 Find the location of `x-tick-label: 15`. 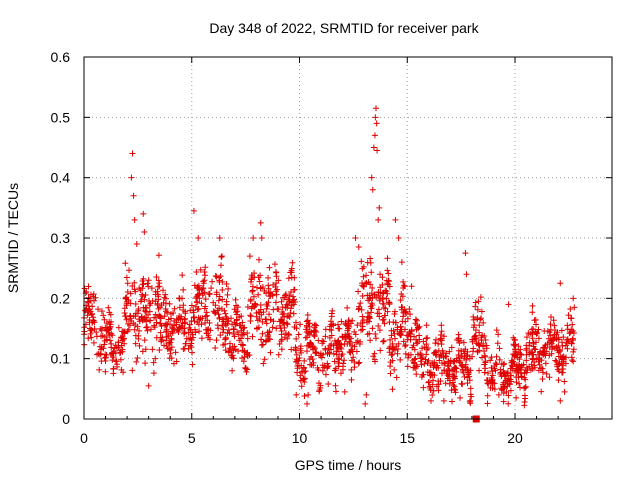

x-tick-label: 15 is located at coordinates (407, 438).